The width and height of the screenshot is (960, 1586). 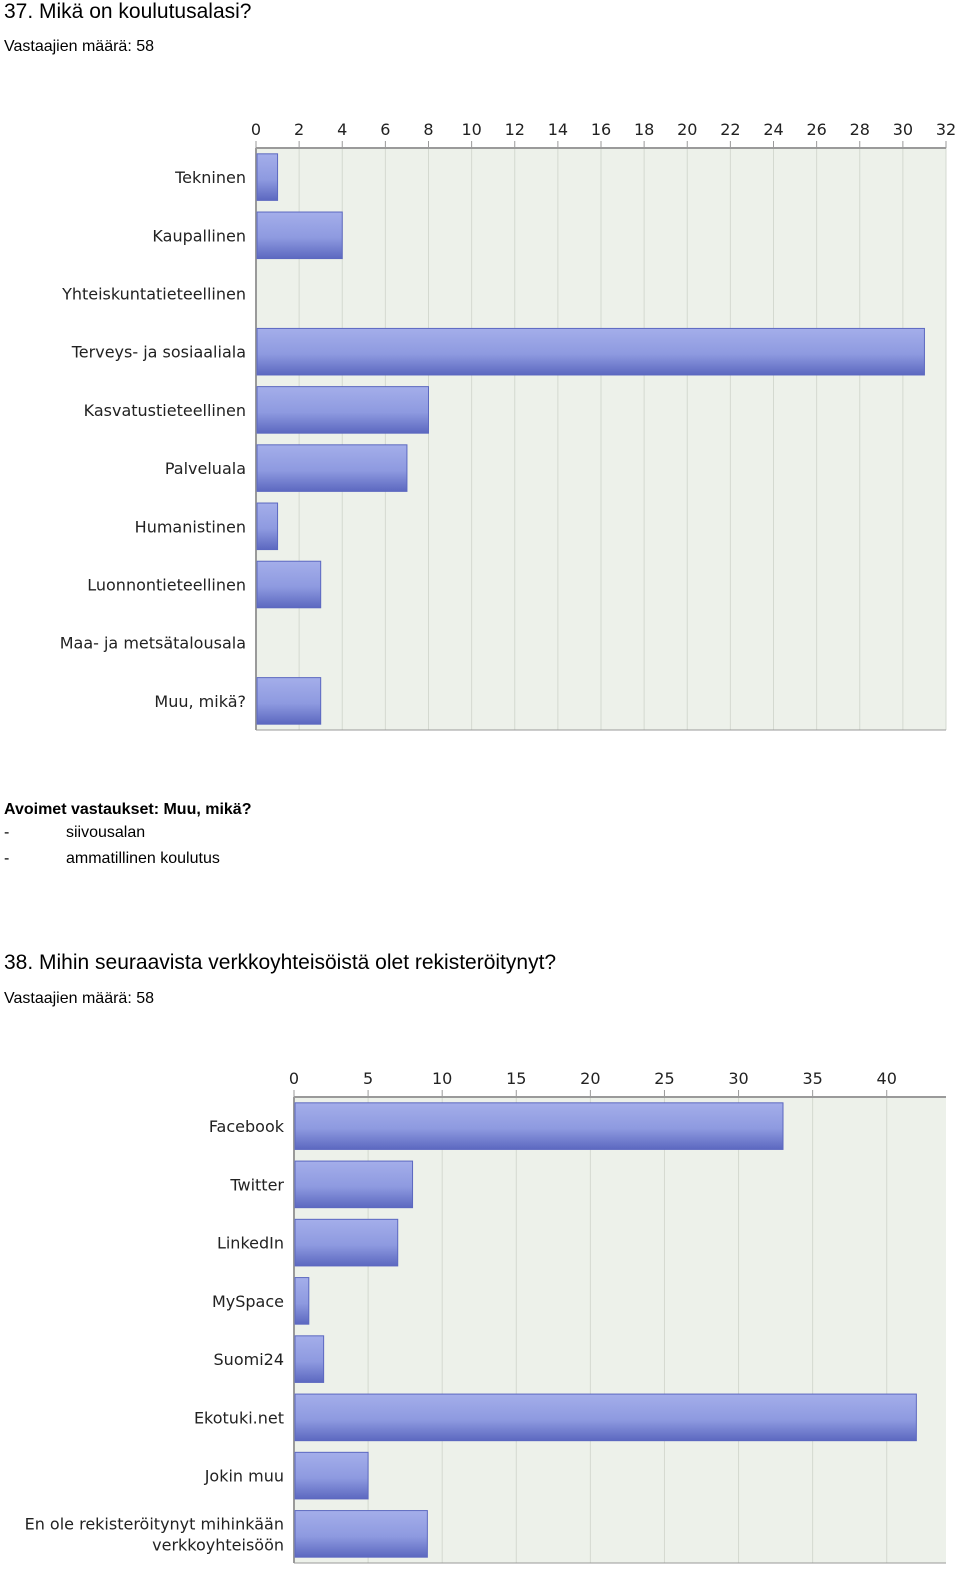 What do you see at coordinates (249, 1359) in the screenshot?
I see `category-label: Suomi24` at bounding box center [249, 1359].